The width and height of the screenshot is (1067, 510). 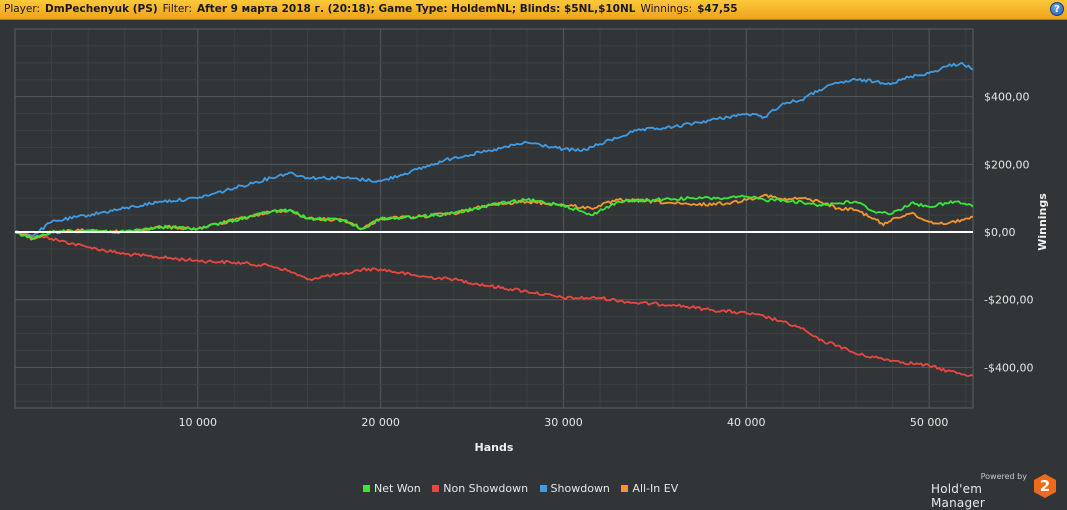 What do you see at coordinates (1008, 367) in the screenshot?
I see `y-tick-label: -$400,00` at bounding box center [1008, 367].